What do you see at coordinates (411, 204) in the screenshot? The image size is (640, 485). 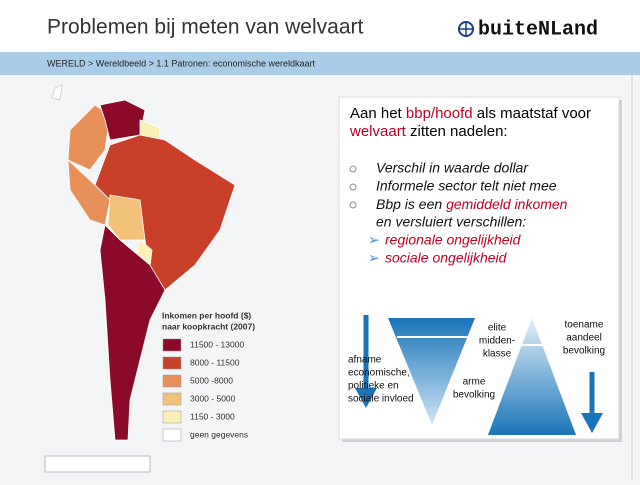 I see `text: Bbp is een` at bounding box center [411, 204].